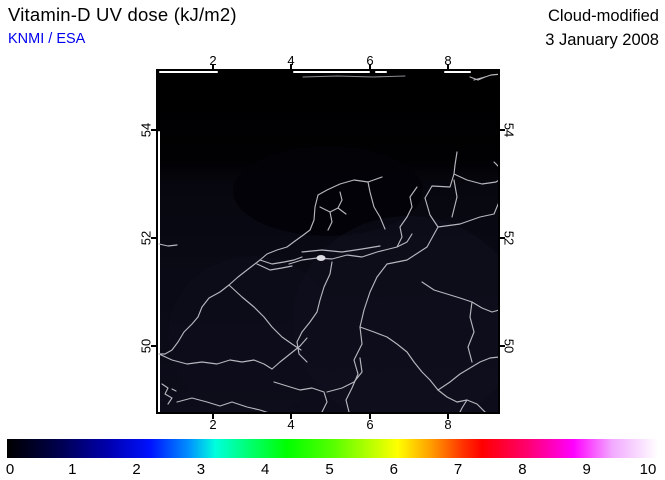  I want to click on colorbar-tick-label: 3, so click(201, 469).